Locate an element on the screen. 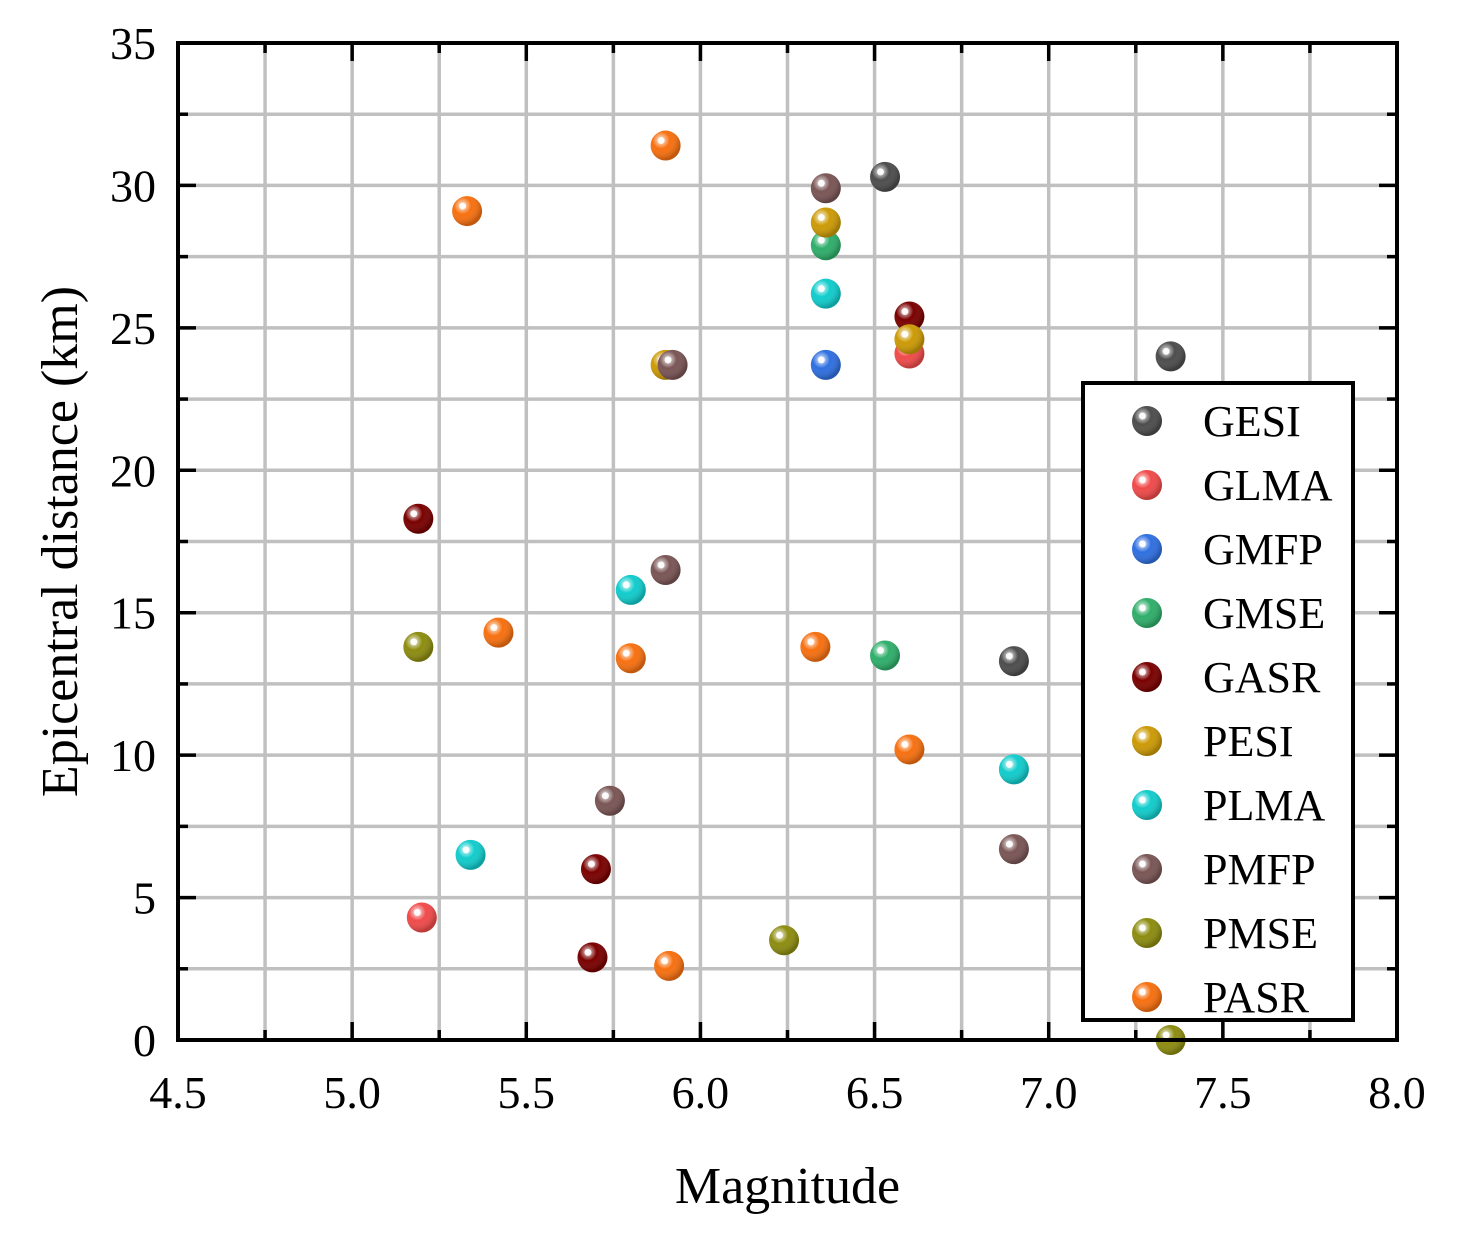  legend-marker-gmse is located at coordinates (1147, 613).